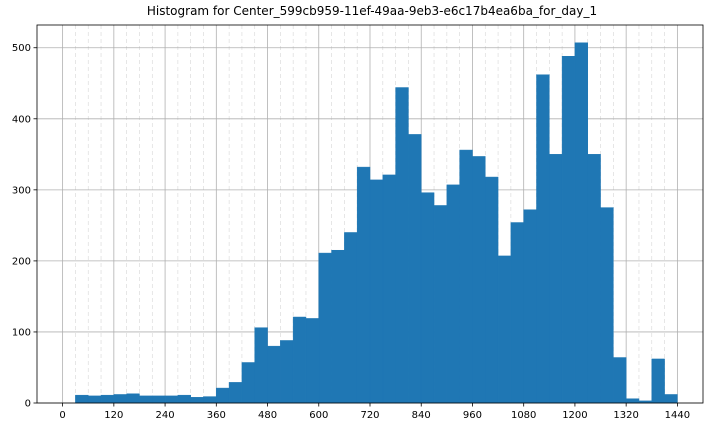 This screenshot has width=709, height=427. I want to click on y-tick-label: 300, so click(21, 190).